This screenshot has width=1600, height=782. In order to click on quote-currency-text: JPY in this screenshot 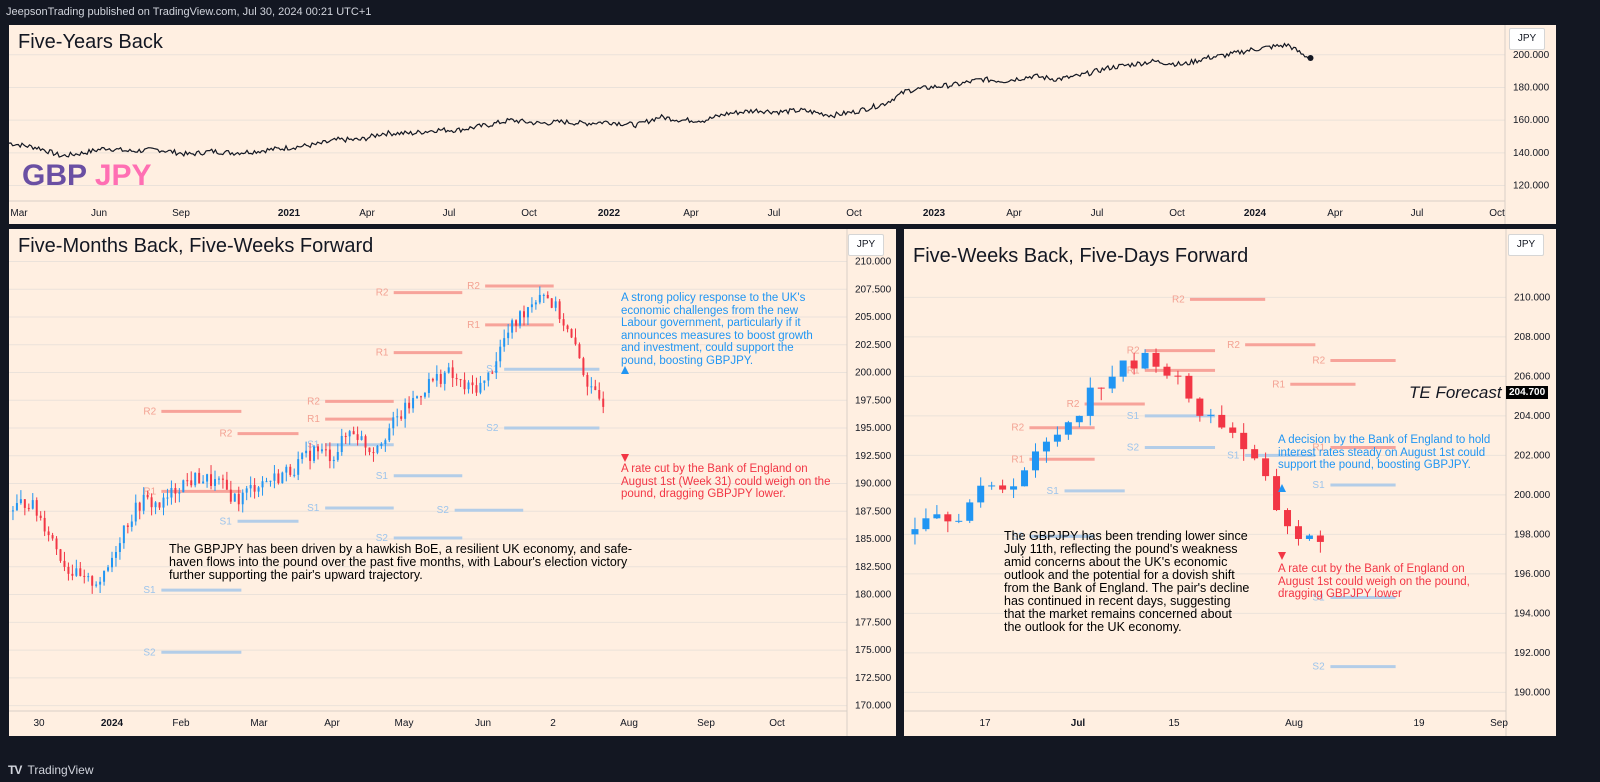, I will do `click(123, 175)`.